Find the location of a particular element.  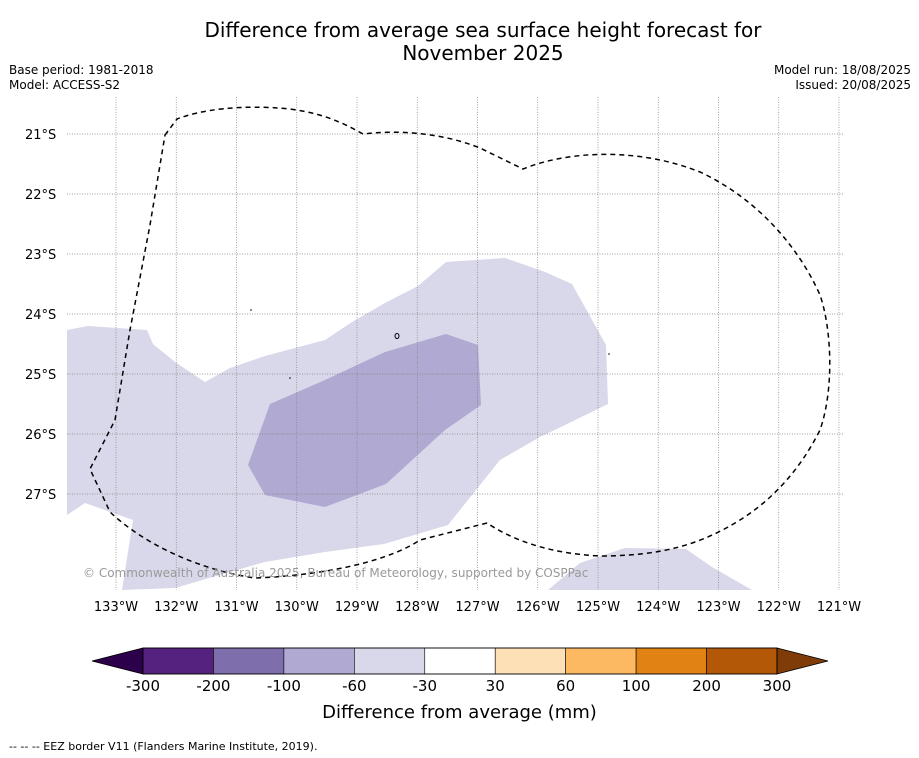

latitude-label: 26°S is located at coordinates (40, 435).